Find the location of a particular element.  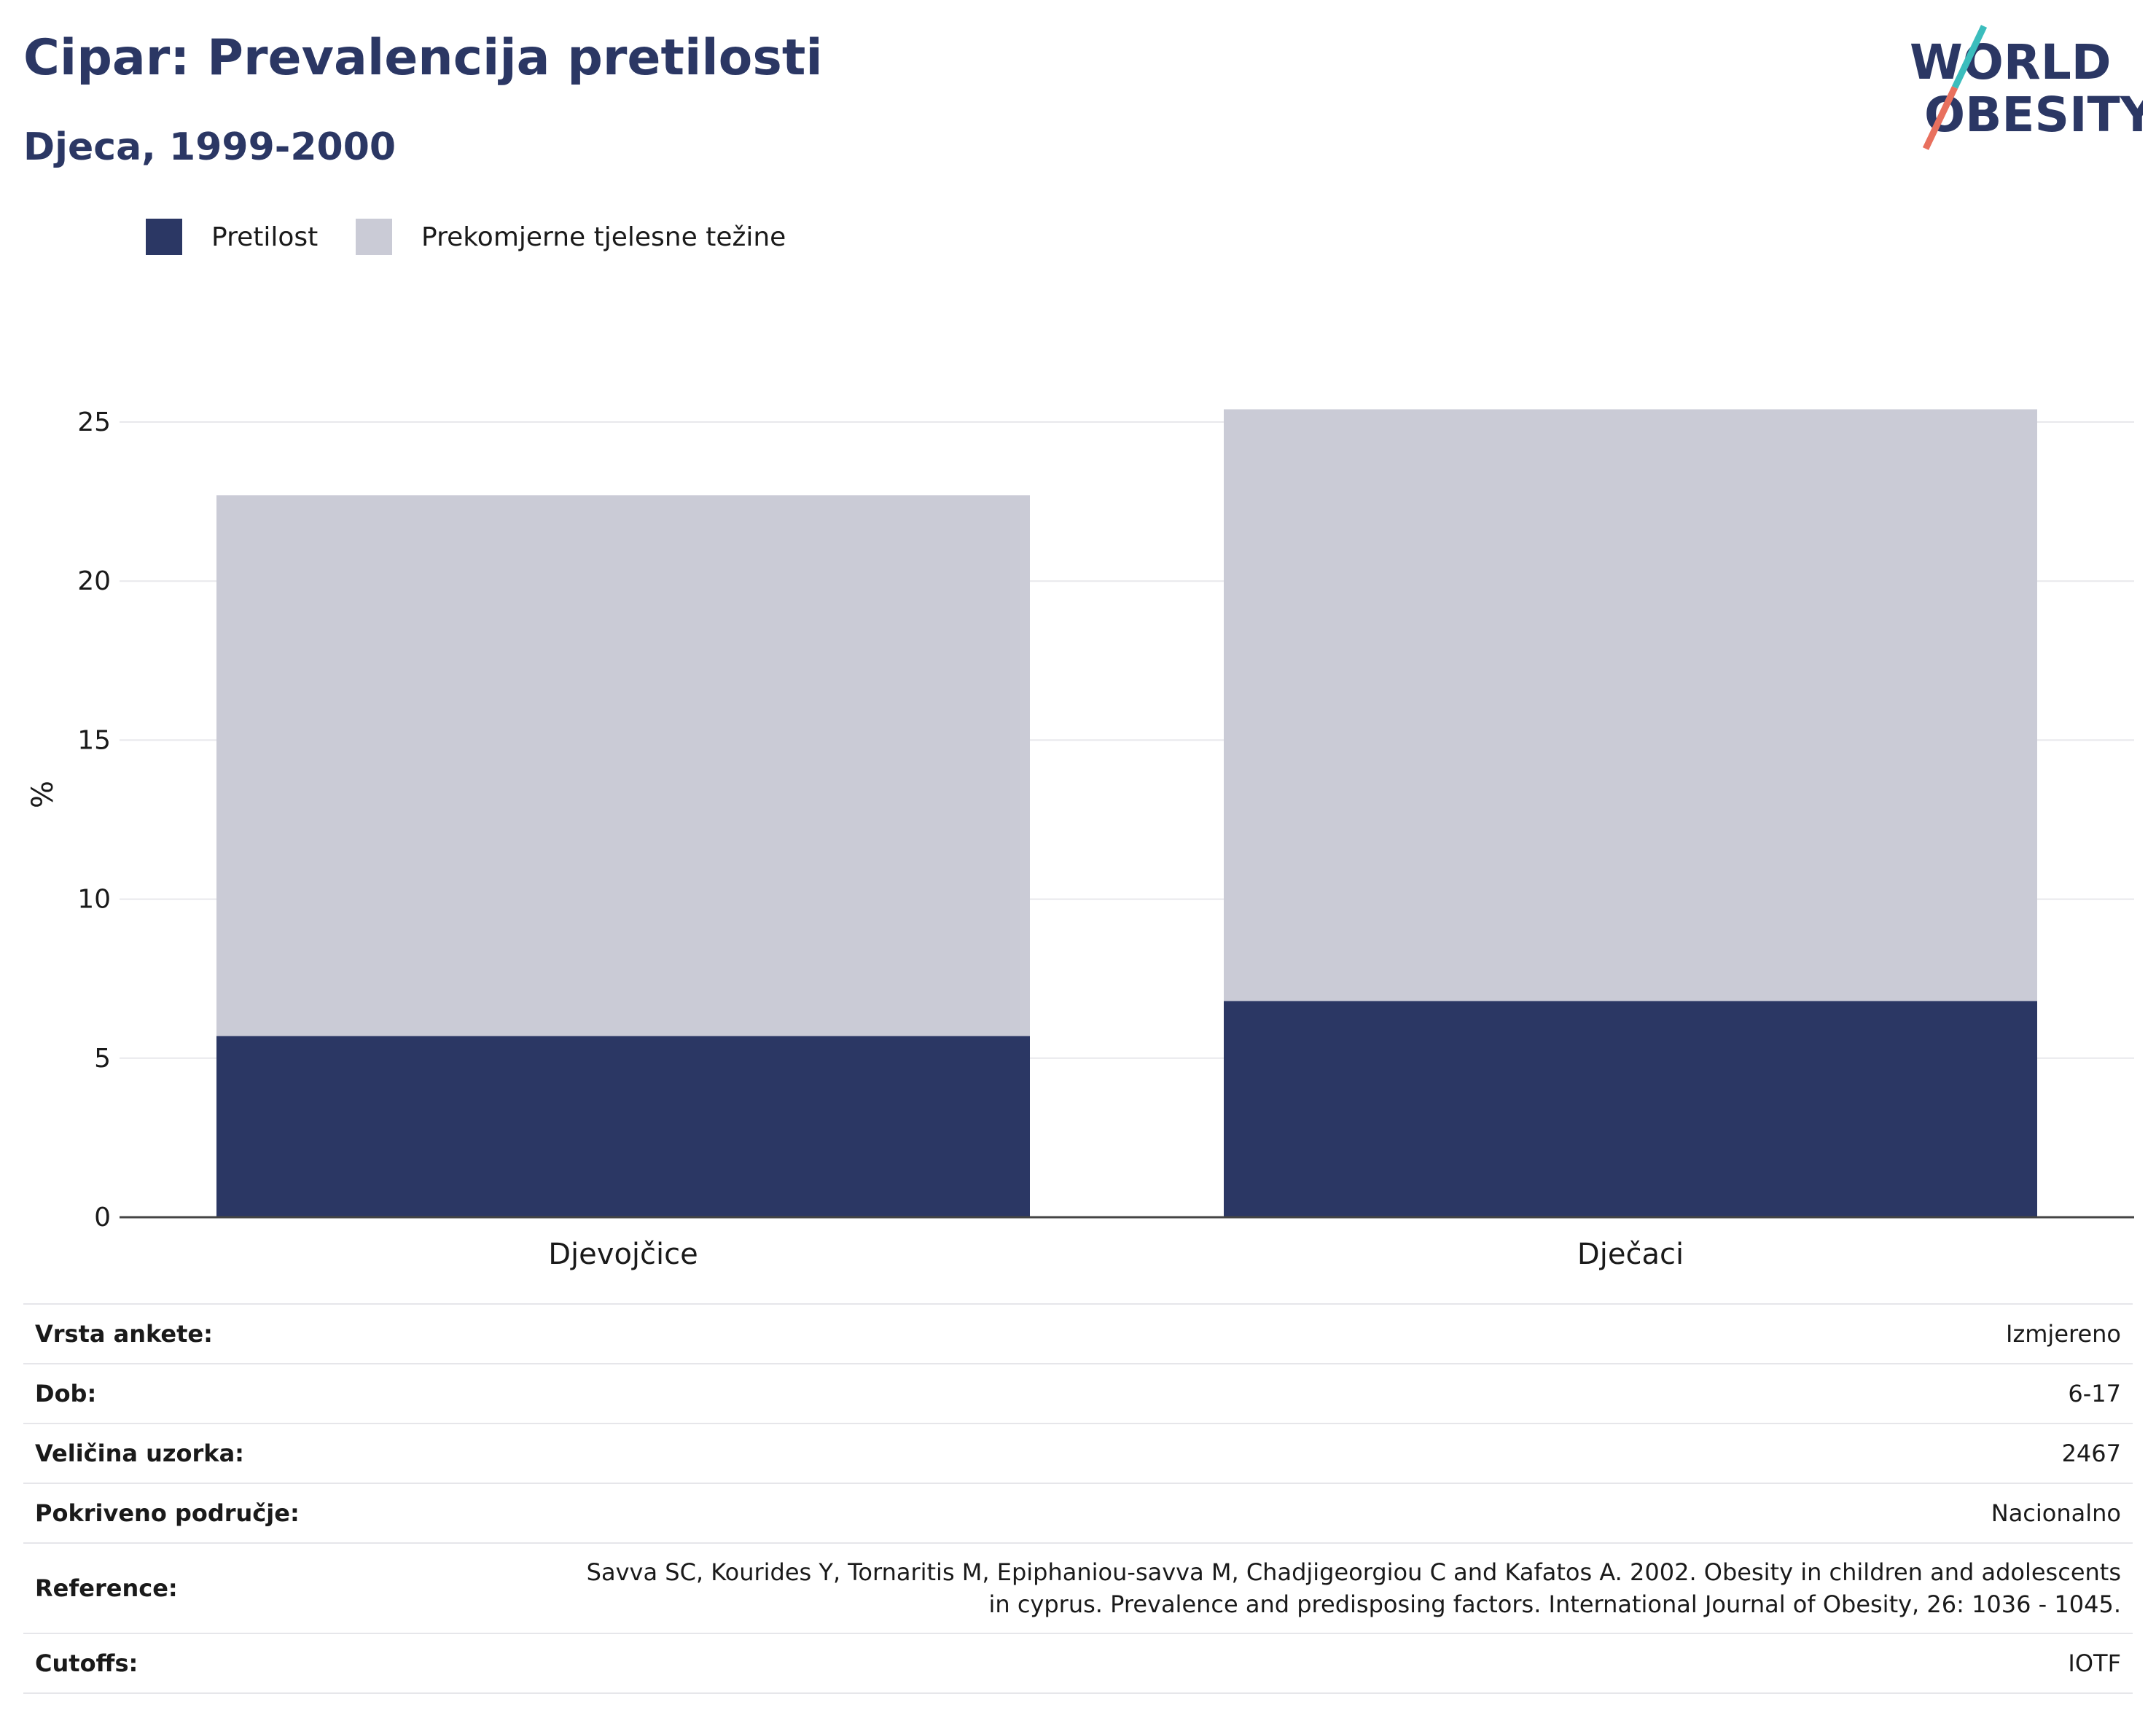

meta-key: Cutoffs: is located at coordinates (290, 1663).